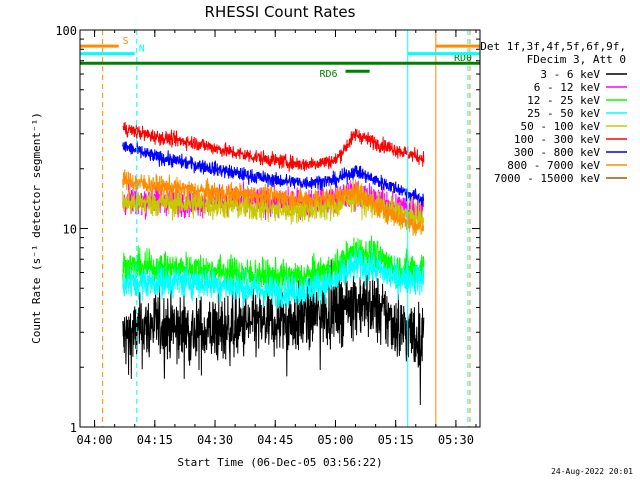  Describe the element at coordinates (36, 228) in the screenshot. I see `y-axis-label: Count Rate (s⁻¹ detector segment⁻¹)` at that location.